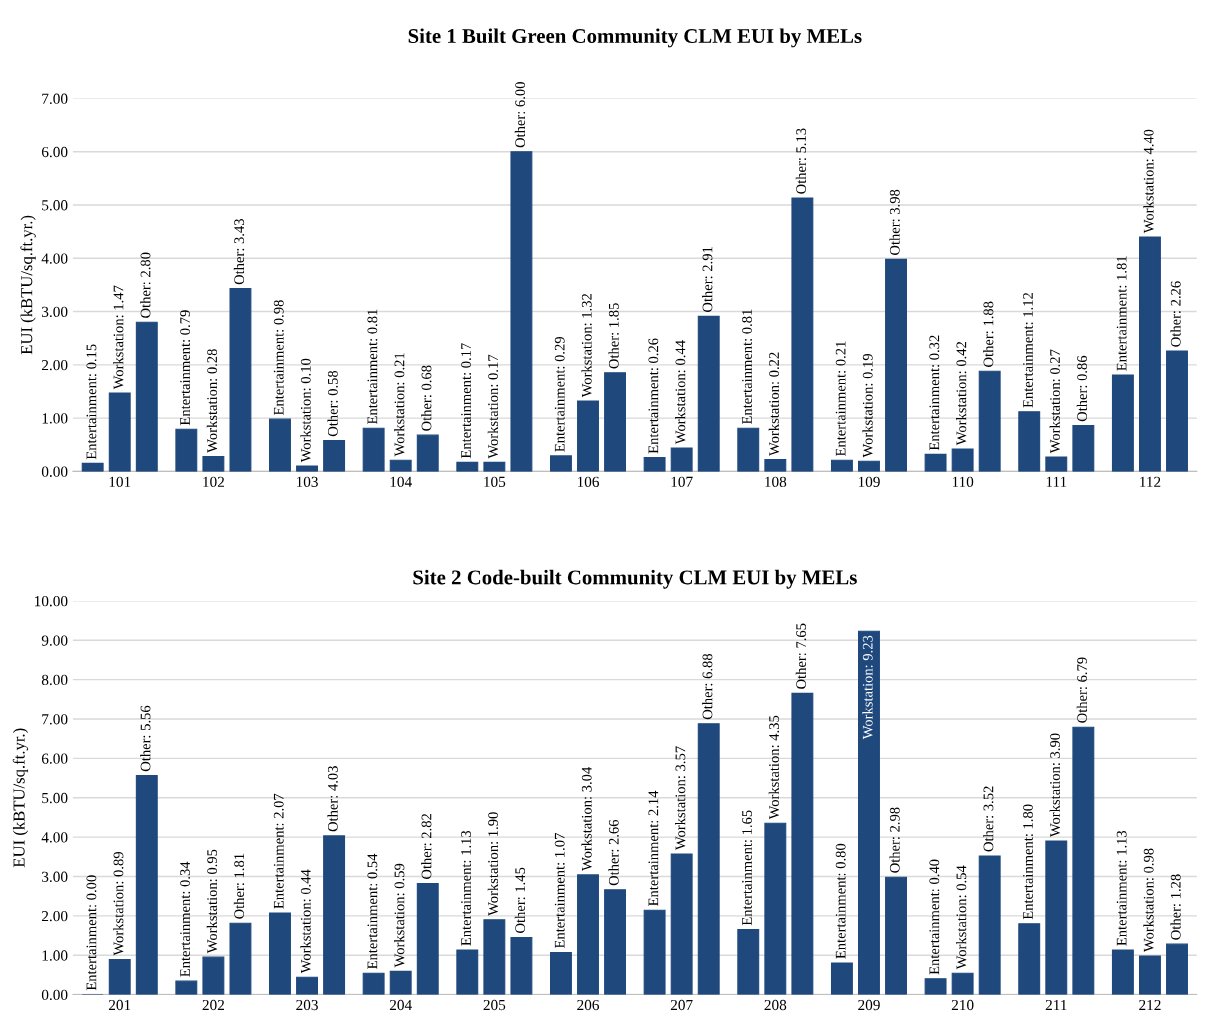 This screenshot has height=1036, width=1215. I want to click on data-label: Entertainment: 1.81, so click(1121, 313).